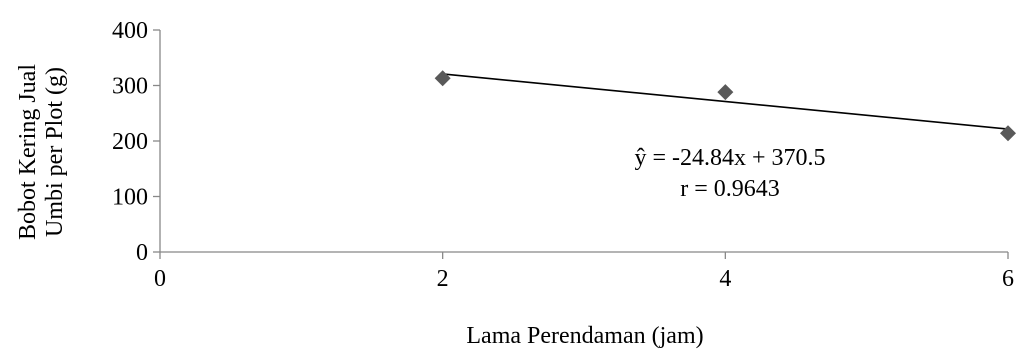 This screenshot has width=1016, height=350. I want to click on trend-line, so click(725, 101).